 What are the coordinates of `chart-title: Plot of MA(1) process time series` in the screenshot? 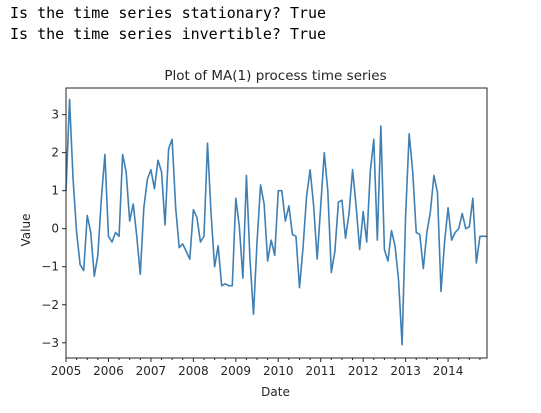 It's located at (275, 76).